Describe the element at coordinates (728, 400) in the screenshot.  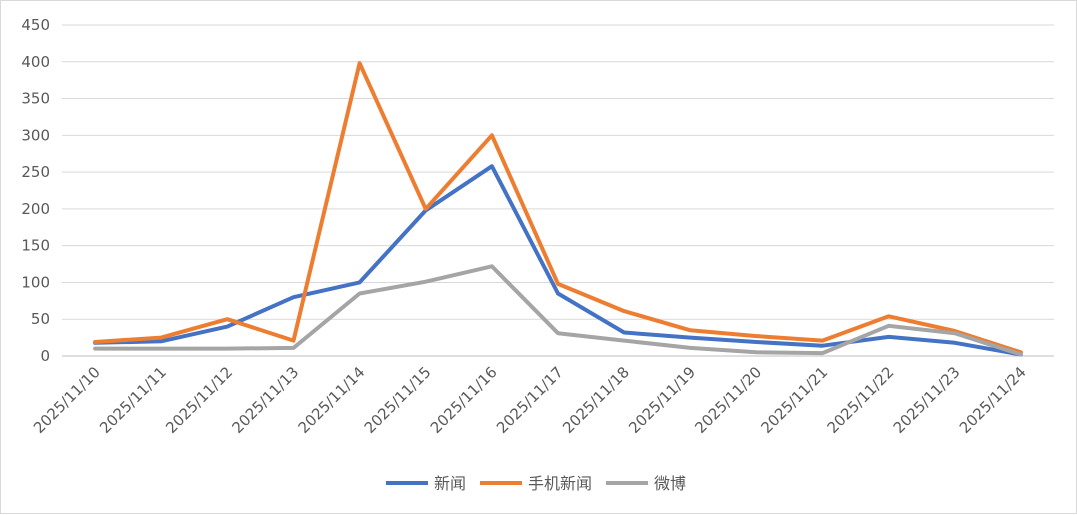
I see `x-tick-label: 2025/11/20` at that location.